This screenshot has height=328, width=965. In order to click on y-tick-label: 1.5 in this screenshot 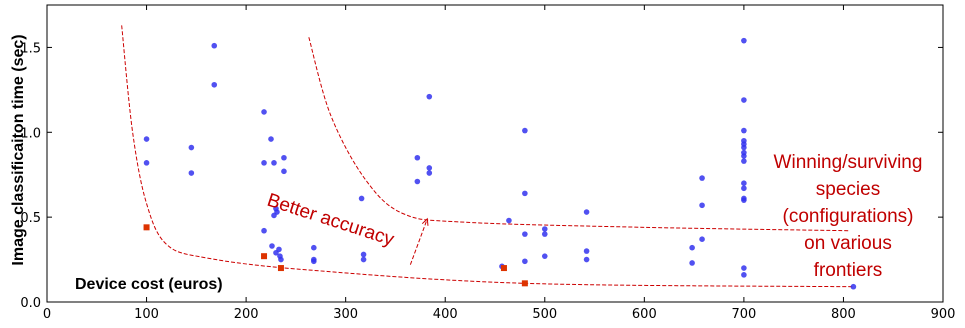, I will do `click(30, 48)`.